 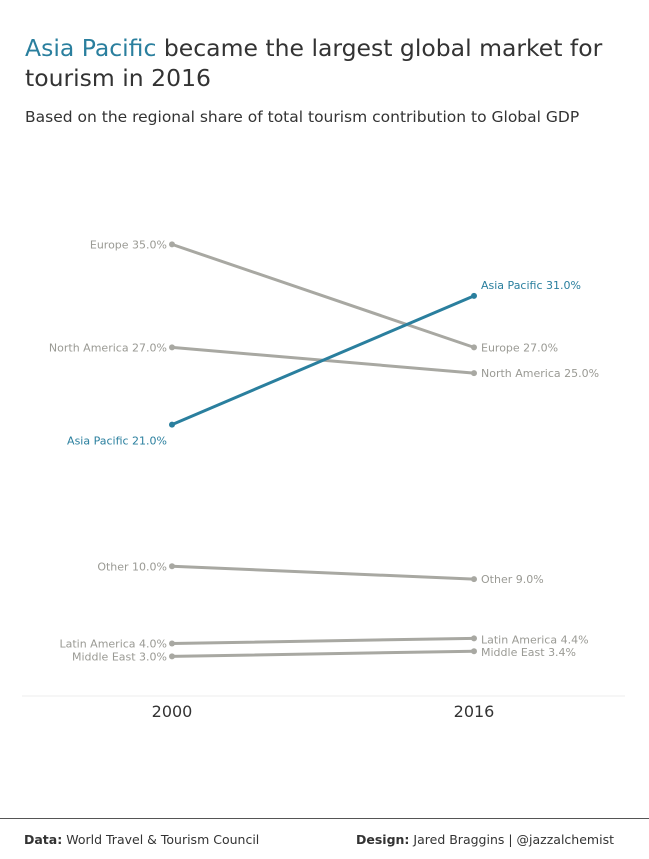 What do you see at coordinates (117, 441) in the screenshot?
I see `data-label-asia-pacific-2000: Asia Pacific 21.0%` at bounding box center [117, 441].